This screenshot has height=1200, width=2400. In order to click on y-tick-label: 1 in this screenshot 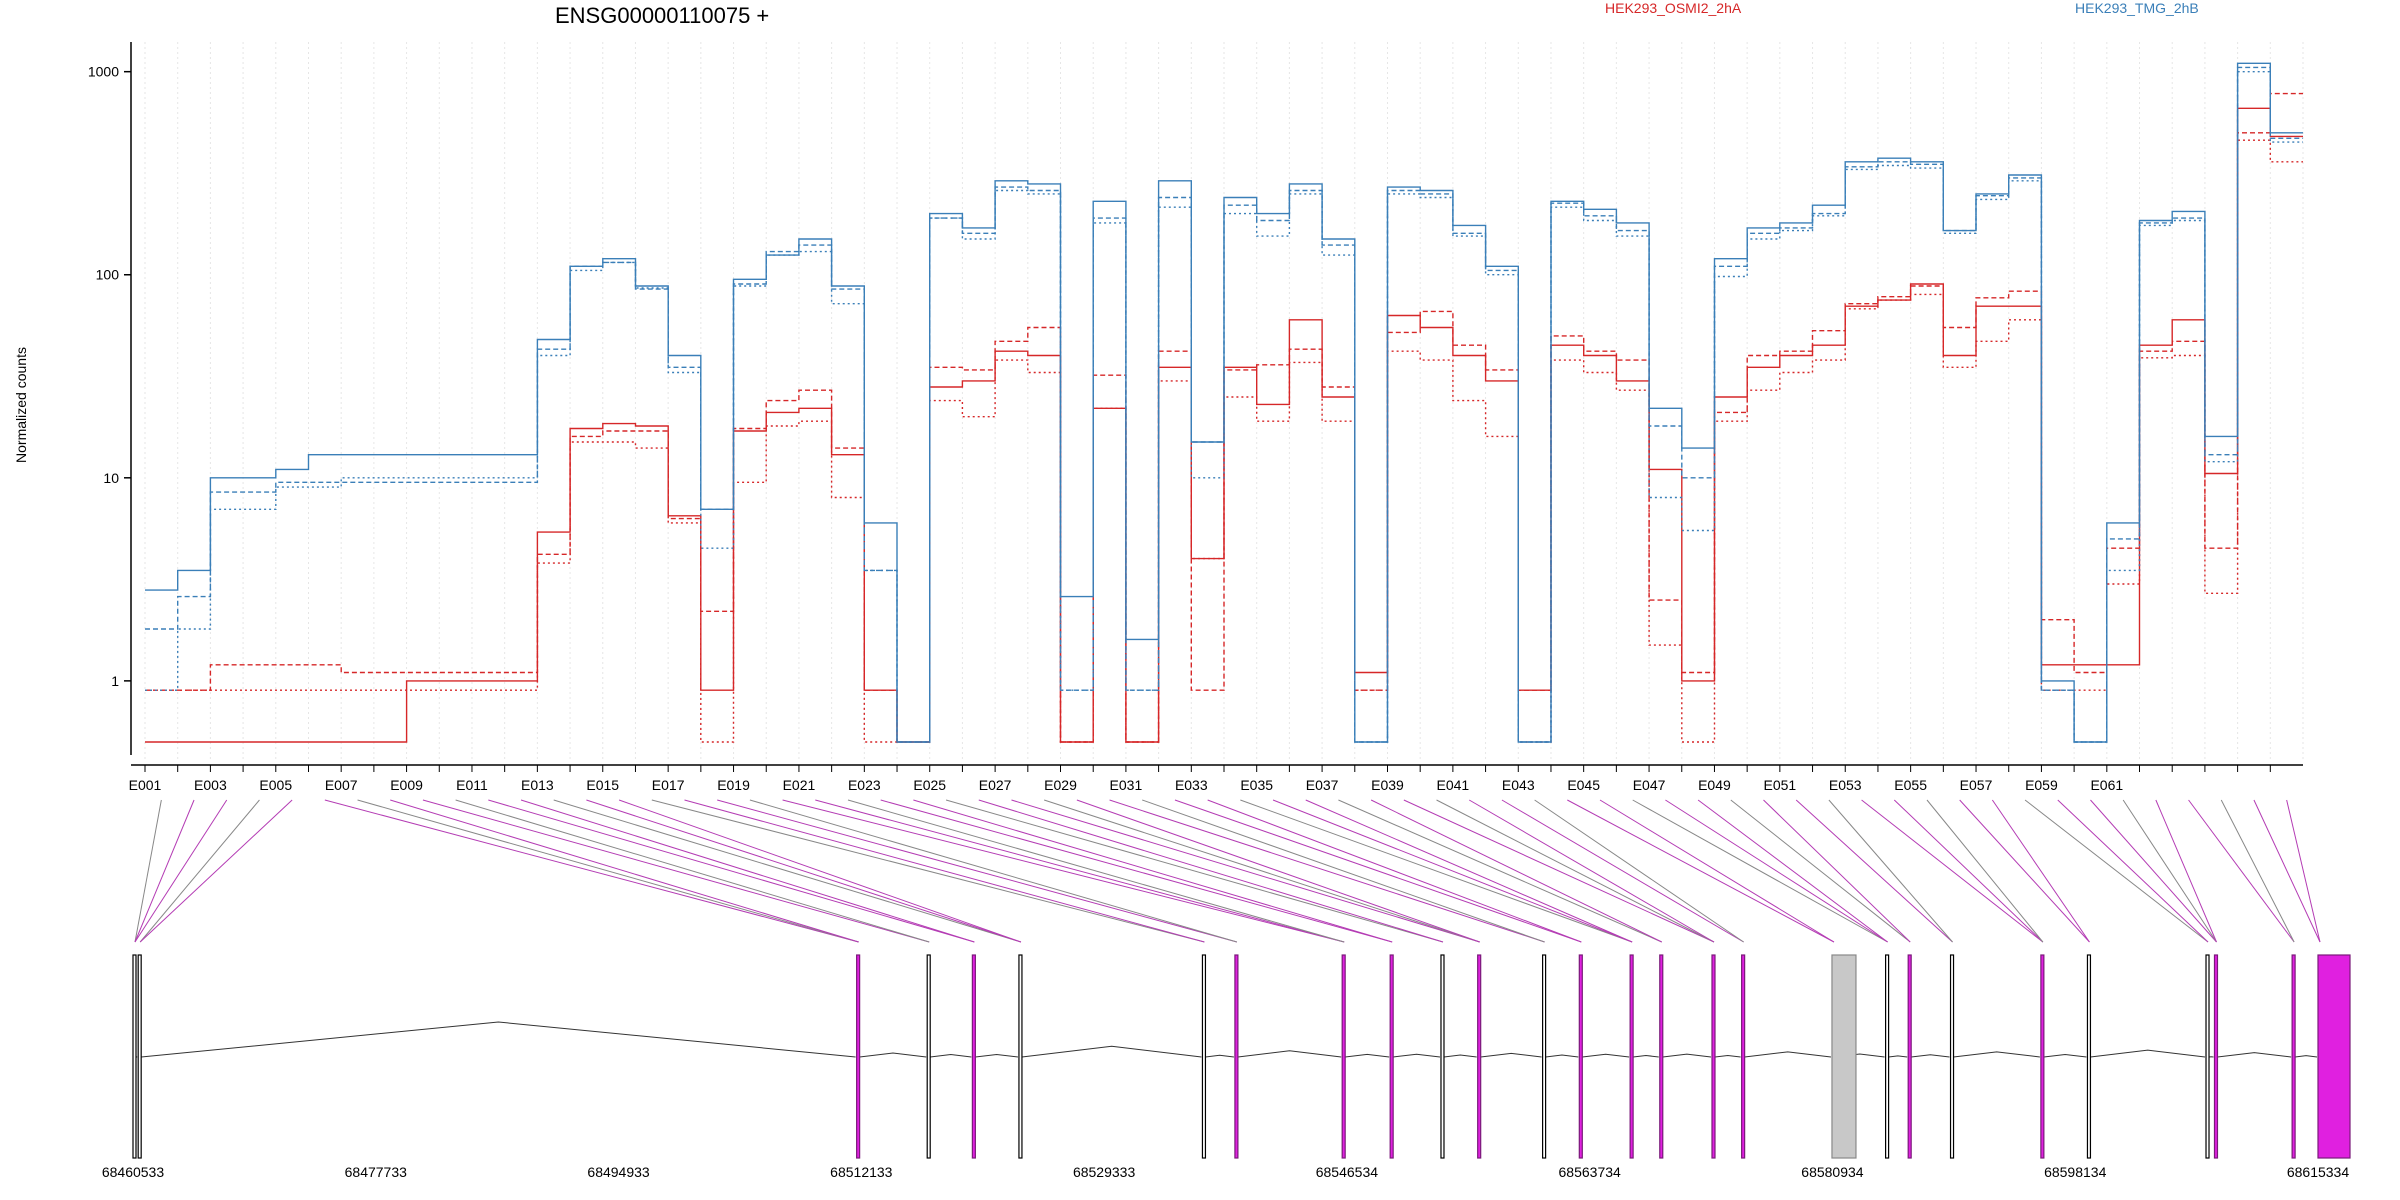, I will do `click(115, 681)`.